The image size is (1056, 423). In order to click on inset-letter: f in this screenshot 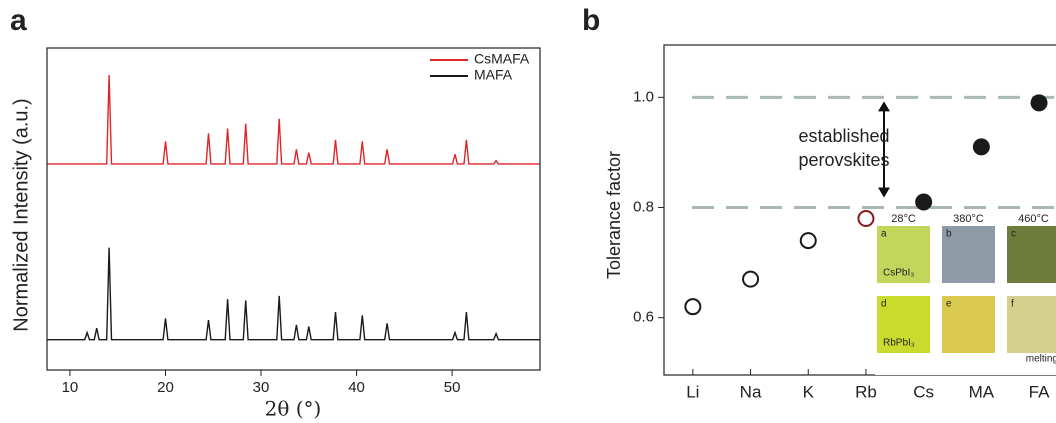, I will do `click(1012, 304)`.